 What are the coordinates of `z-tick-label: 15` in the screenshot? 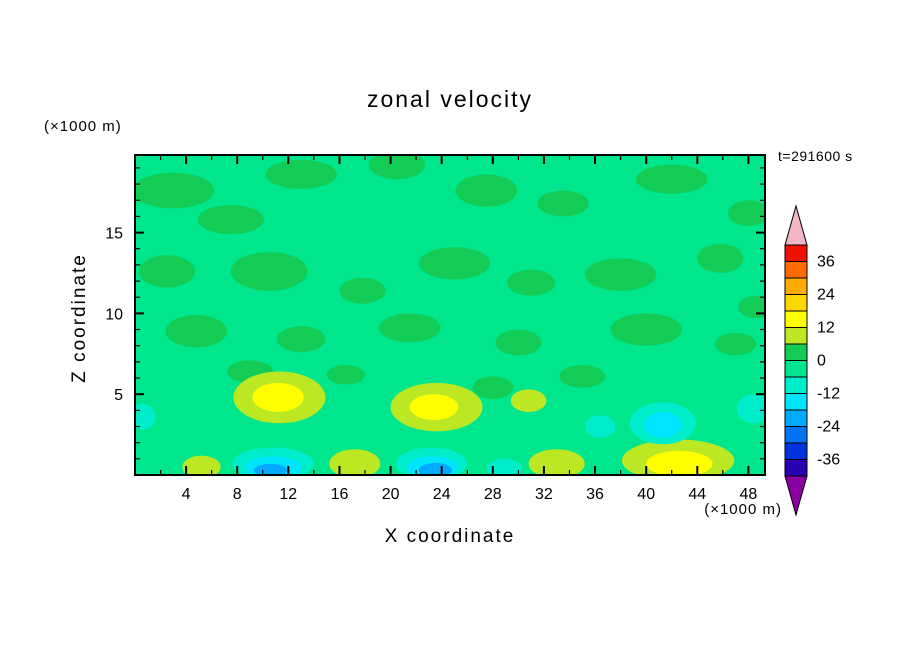 It's located at (114, 234).